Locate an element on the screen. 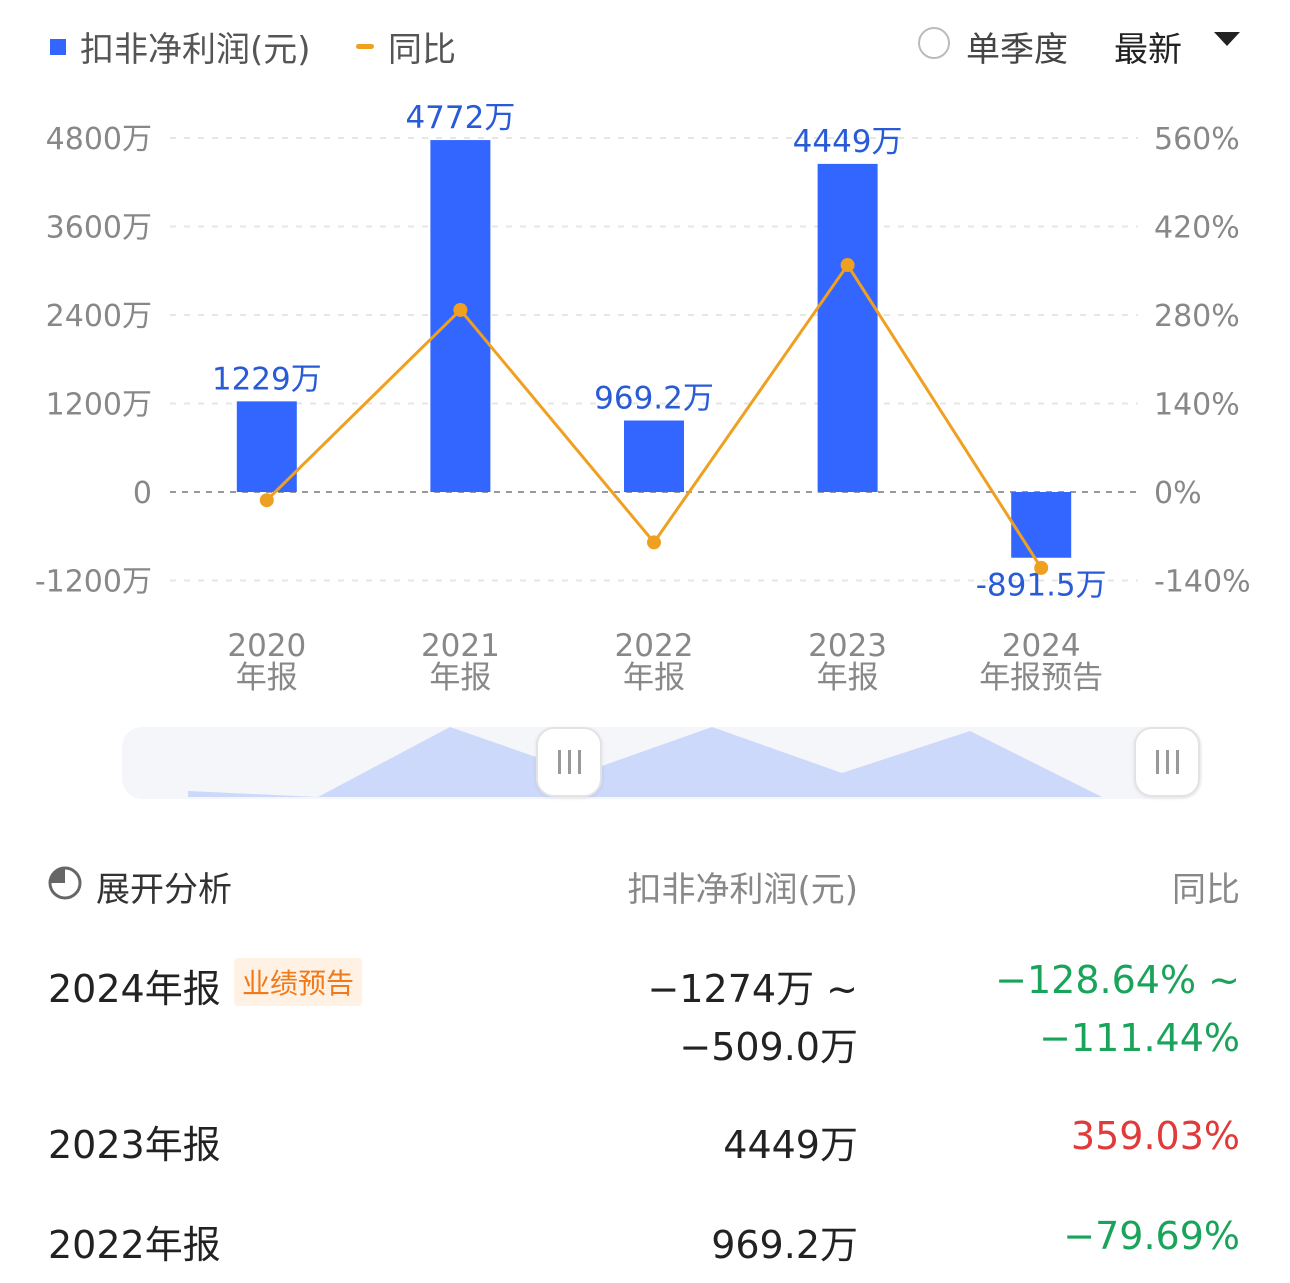 This screenshot has width=1290, height=1283. bar-data-label: 969.2万 is located at coordinates (654, 399).